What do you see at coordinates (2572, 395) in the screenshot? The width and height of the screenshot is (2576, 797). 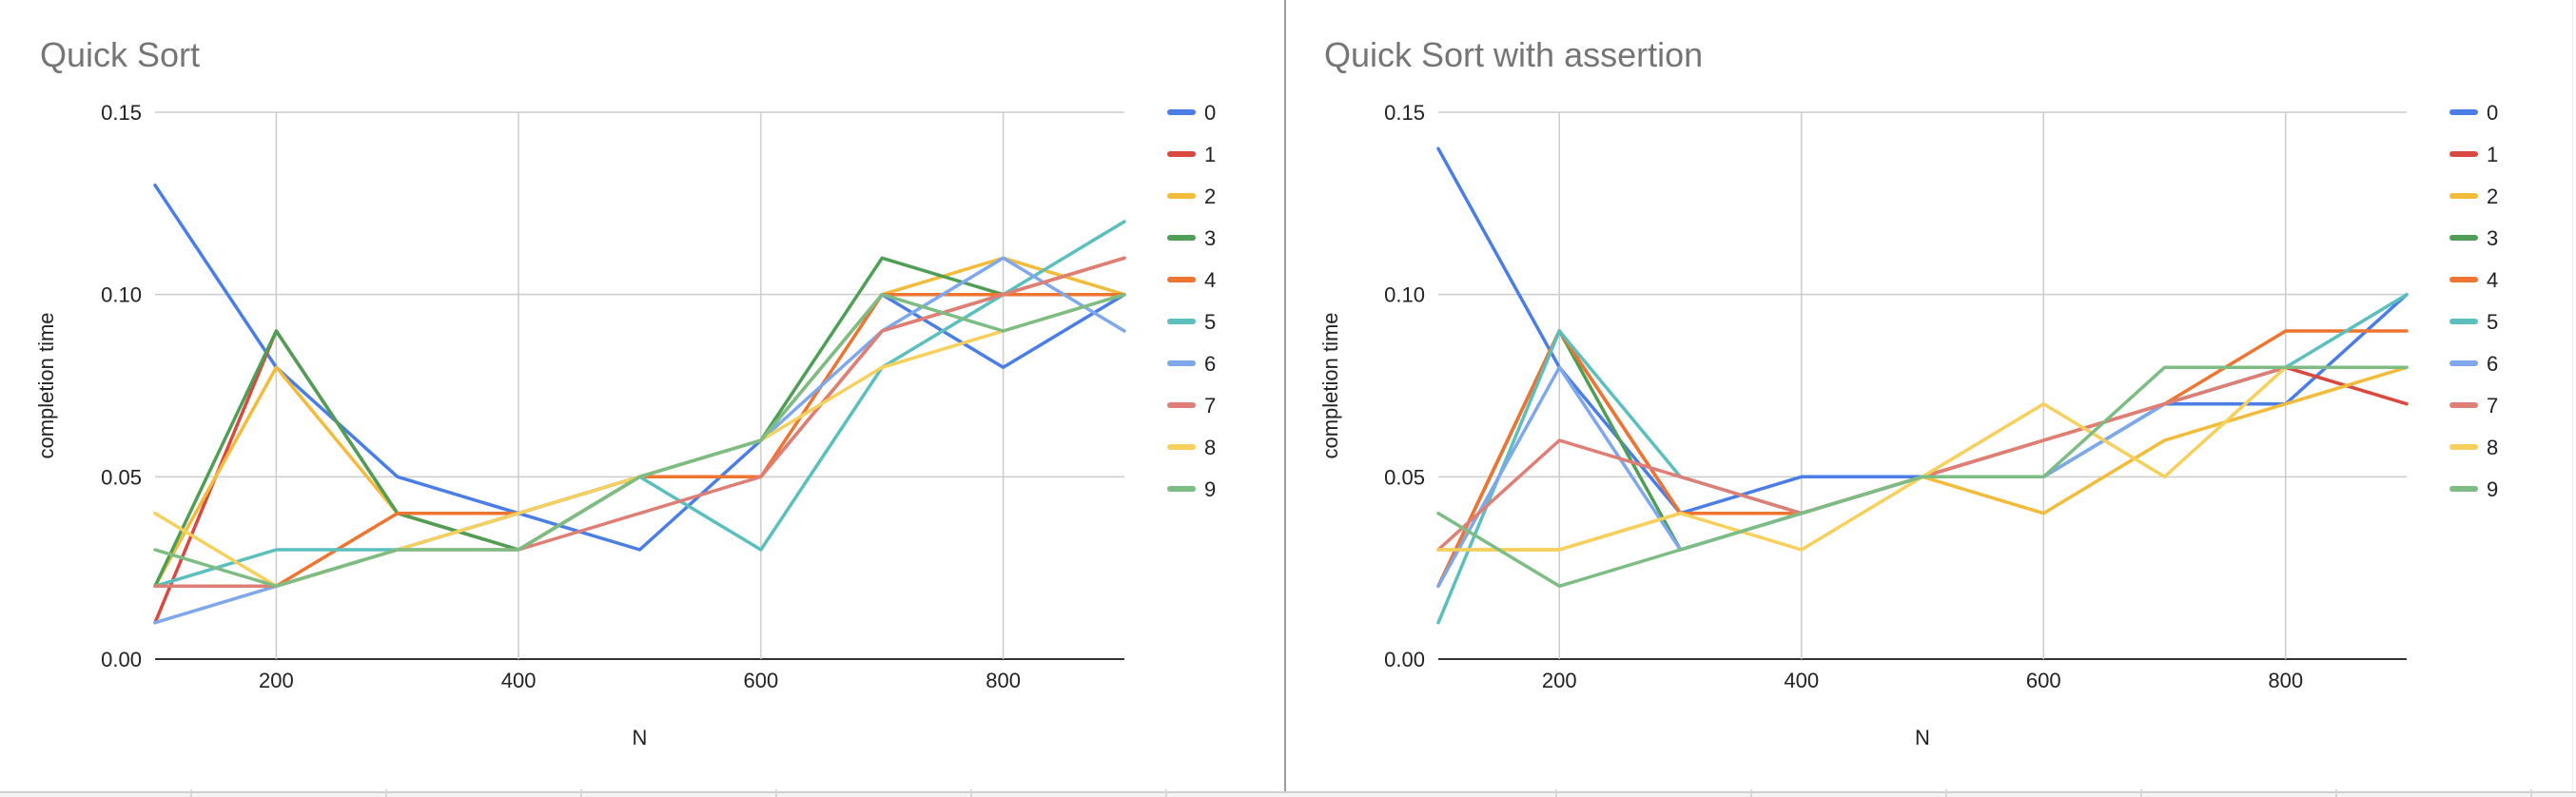 I see `window-edge` at bounding box center [2572, 395].